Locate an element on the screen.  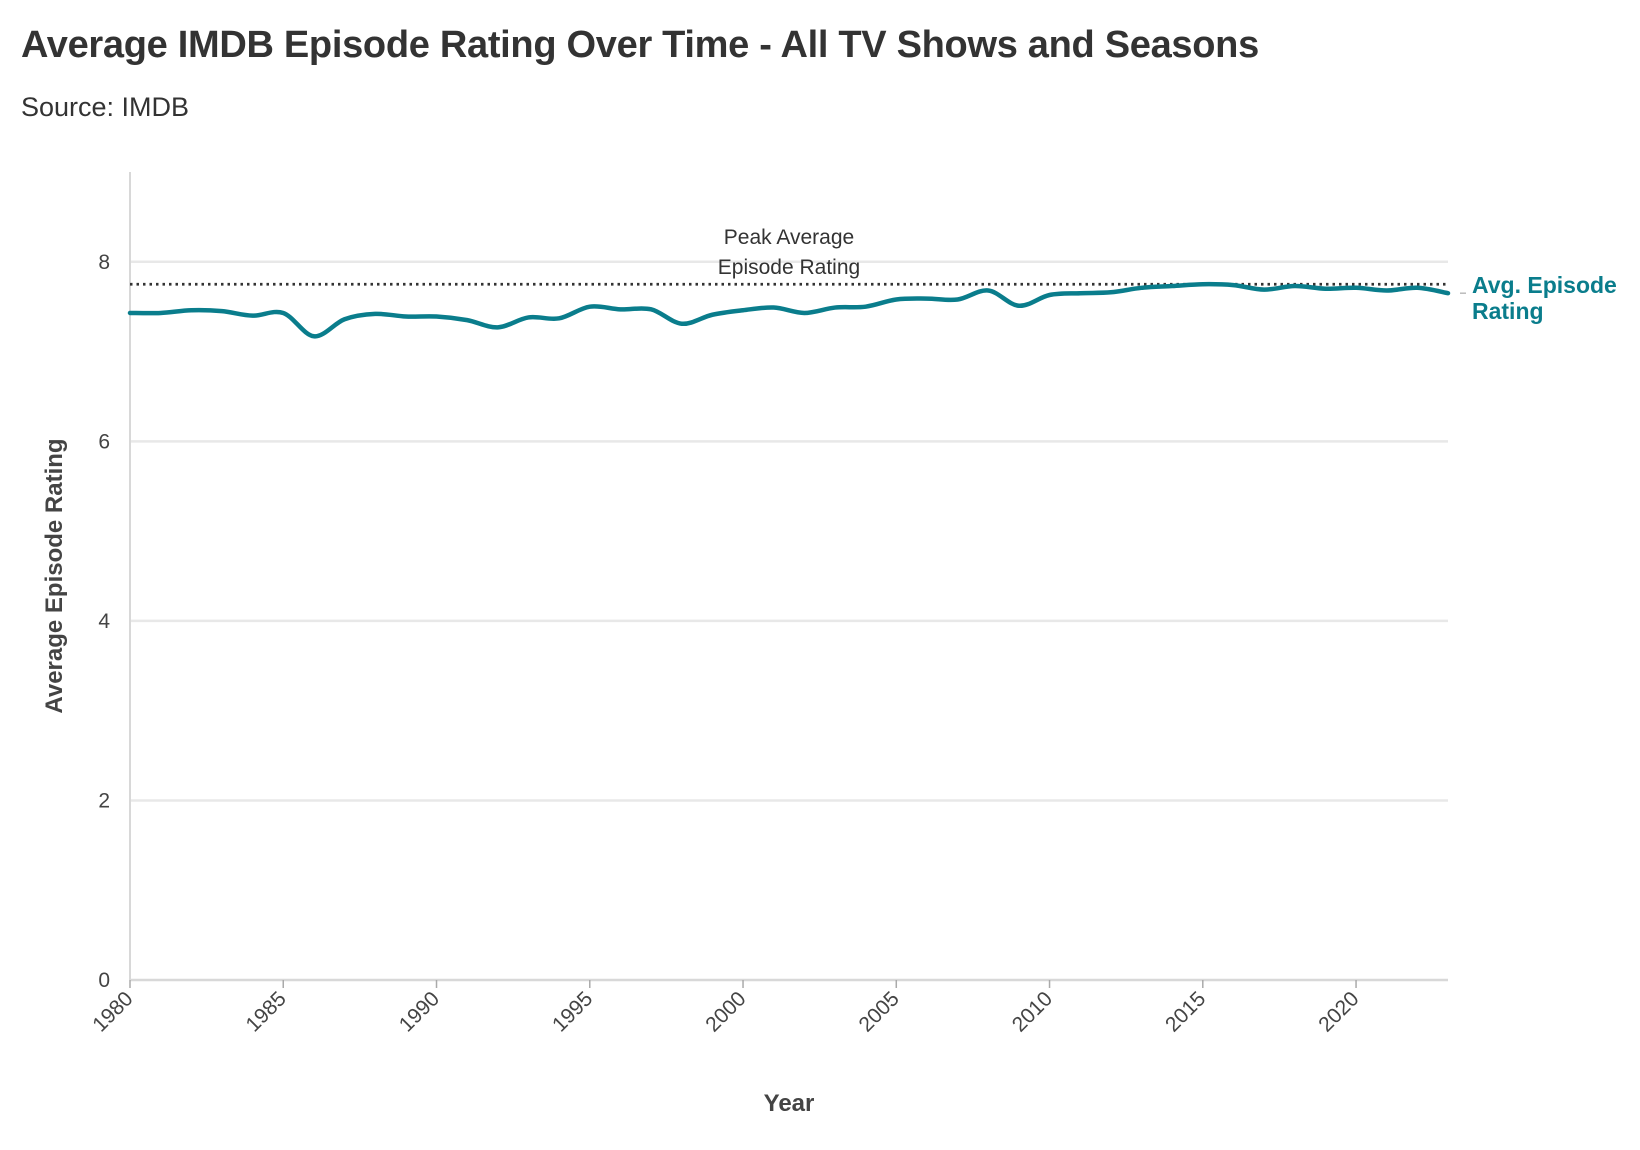
series-line-avg-episode-rating is located at coordinates (789, 310).